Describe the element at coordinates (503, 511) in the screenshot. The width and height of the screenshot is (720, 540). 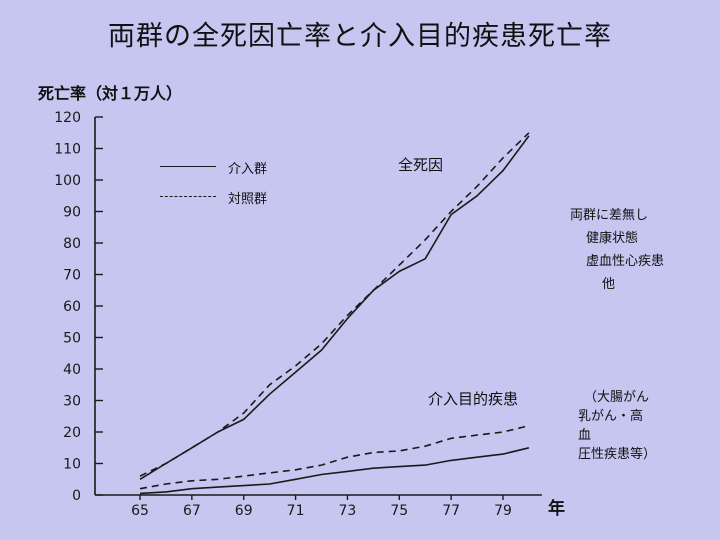
I see `x-tick-label: 79` at that location.